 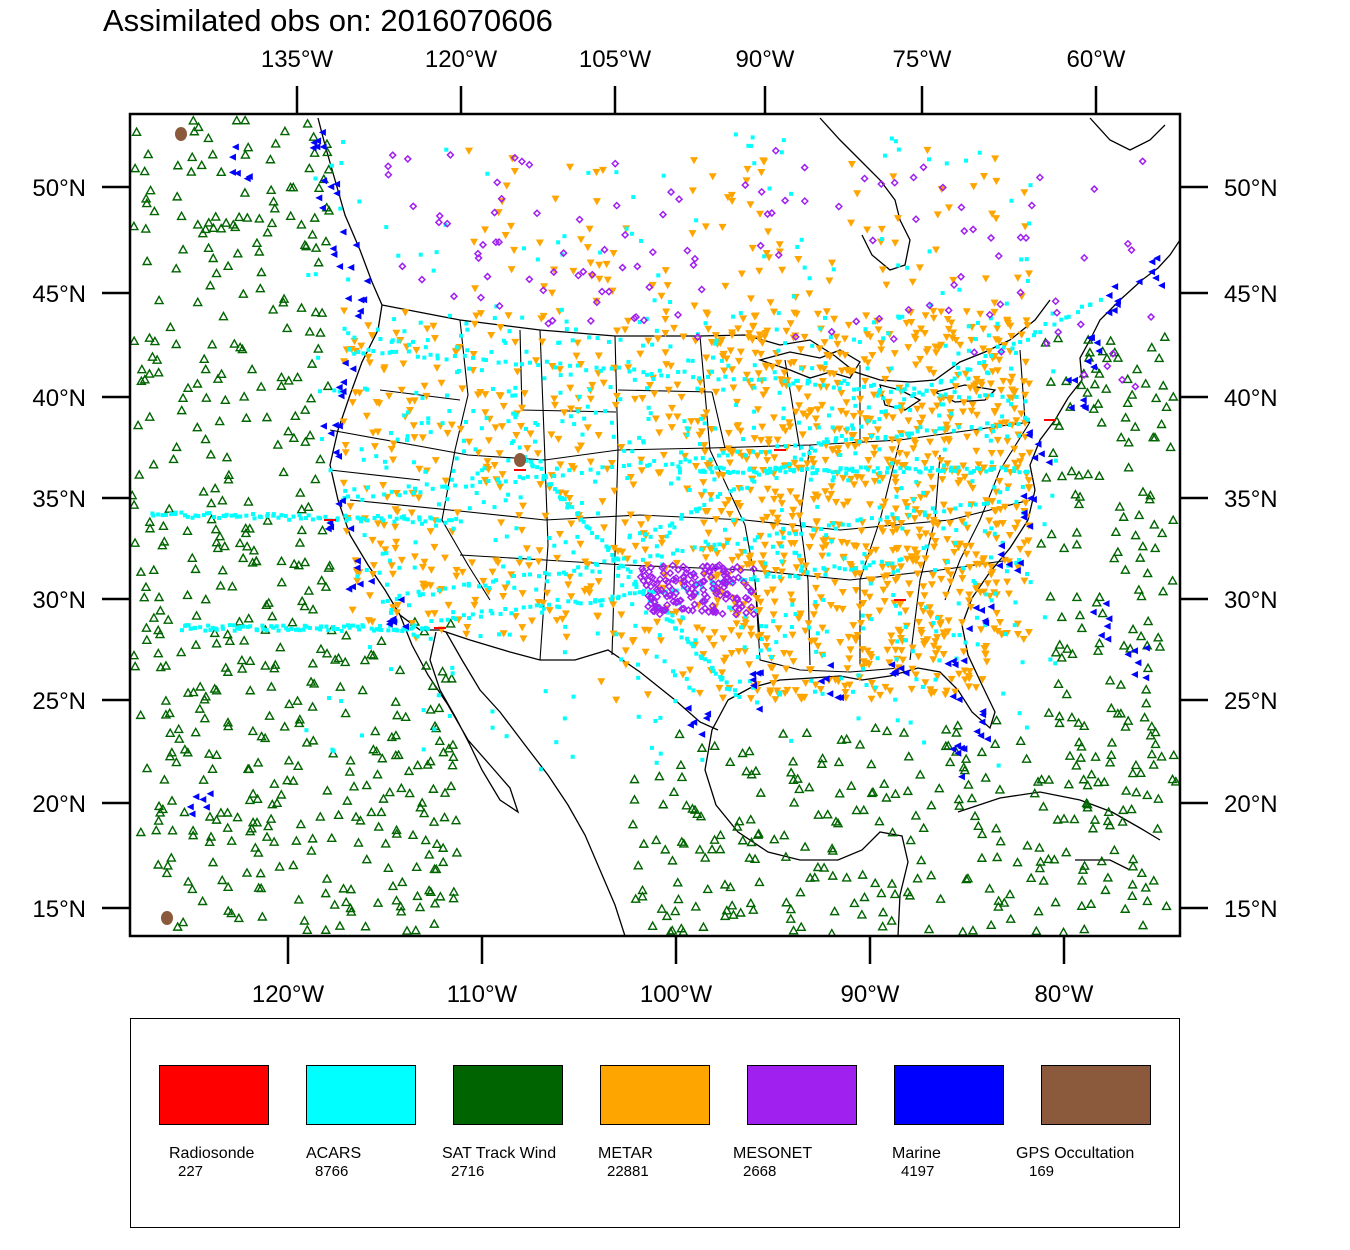 I want to click on map-title: Assimilated obs on: 2016070606, so click(x=328, y=20).